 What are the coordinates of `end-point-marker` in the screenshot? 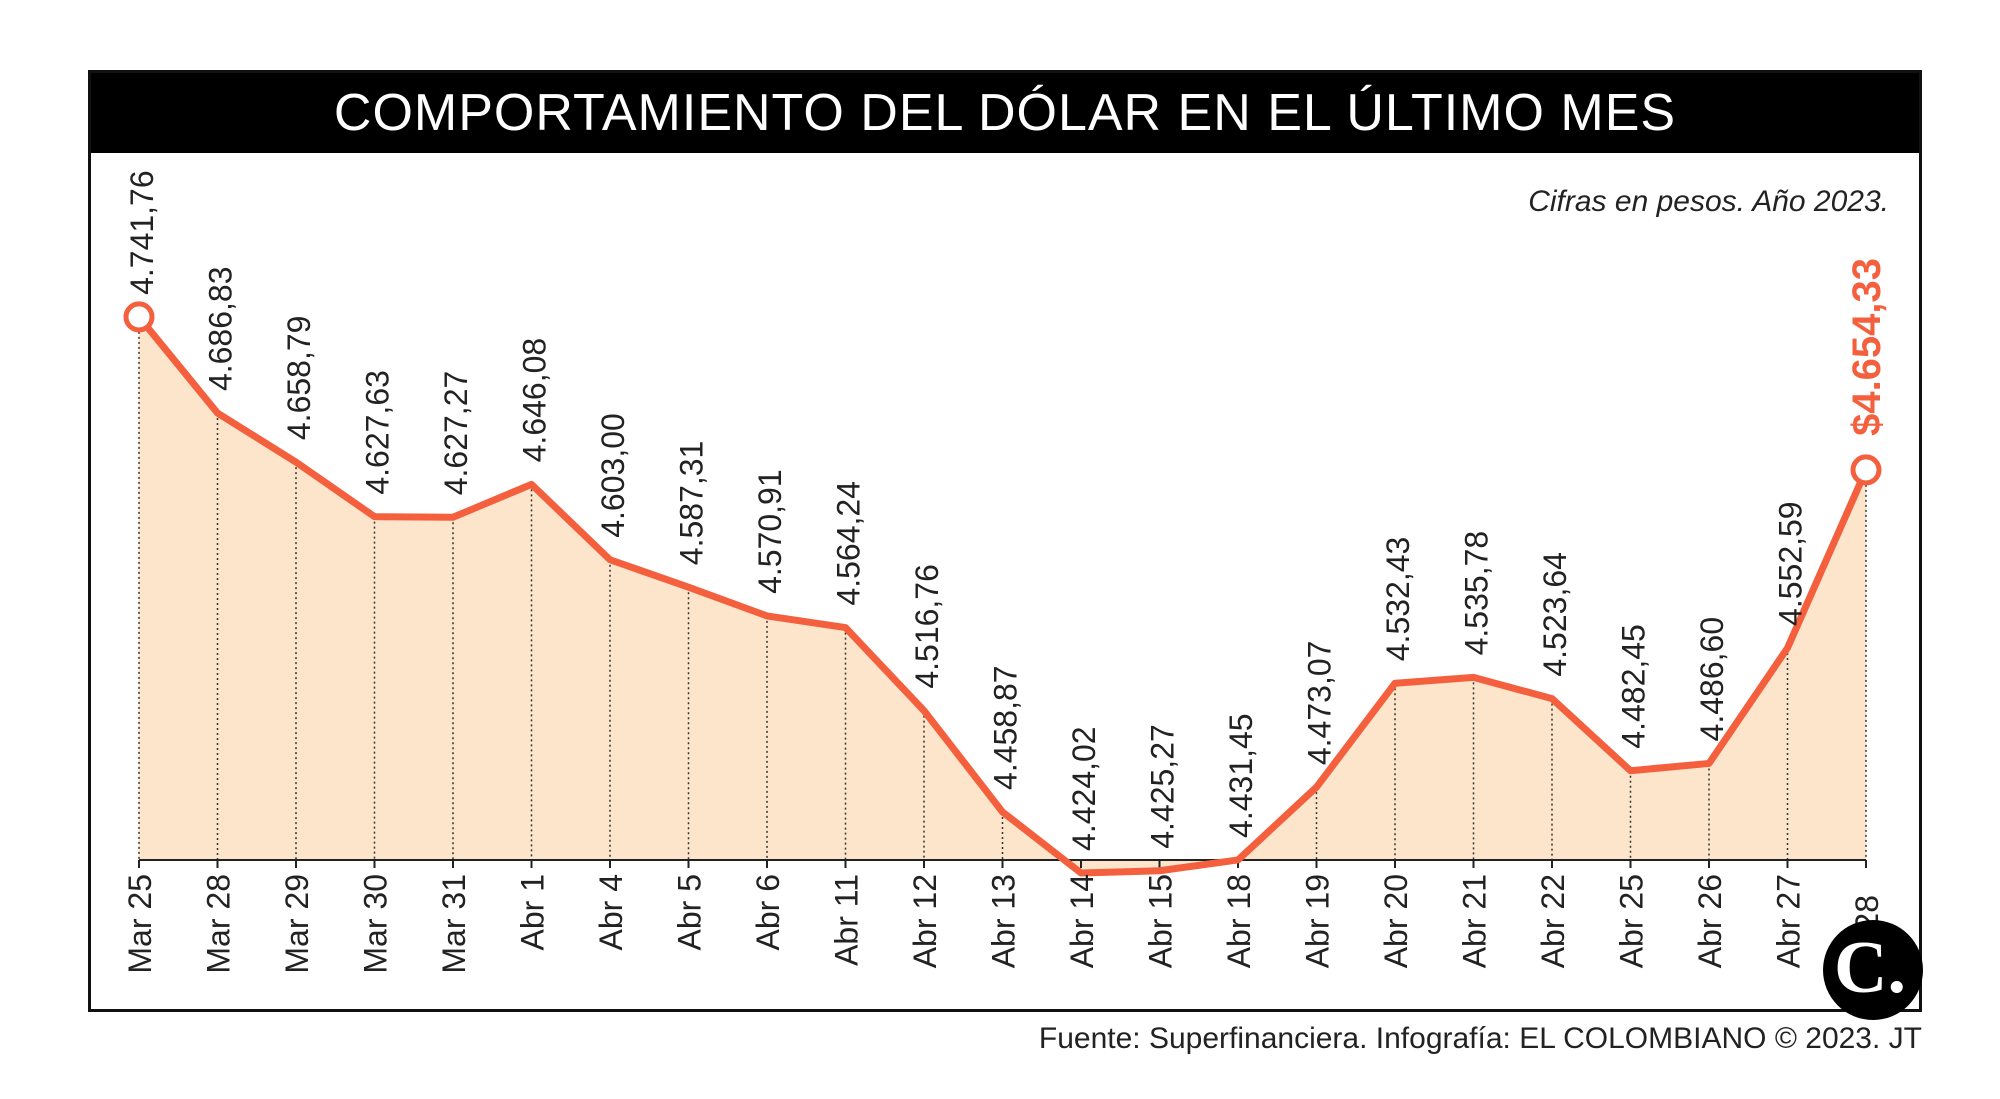 It's located at (1866, 470).